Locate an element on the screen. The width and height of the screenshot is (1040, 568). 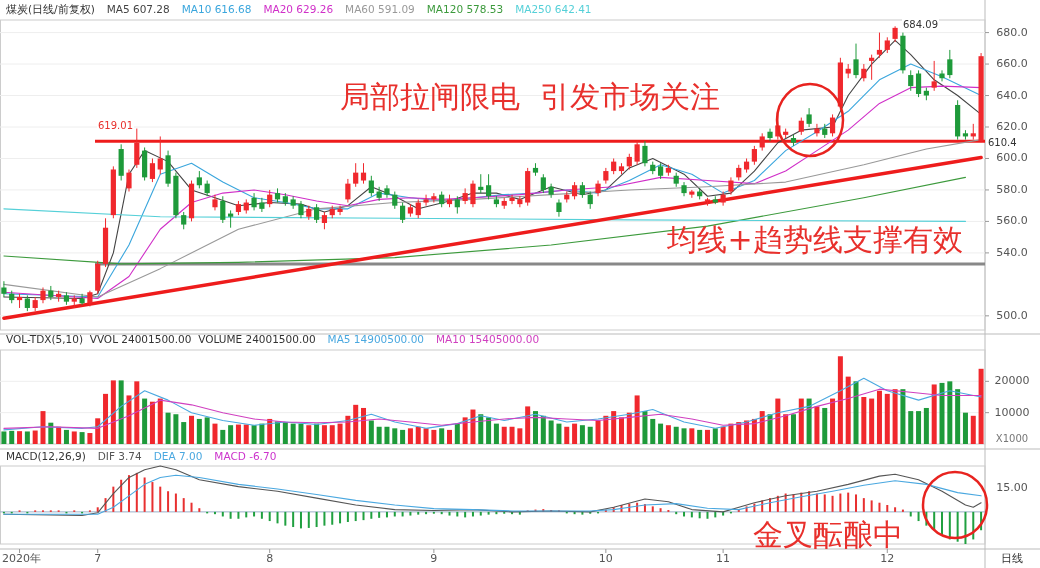
x-tick-label: 9 is located at coordinates (434, 558).